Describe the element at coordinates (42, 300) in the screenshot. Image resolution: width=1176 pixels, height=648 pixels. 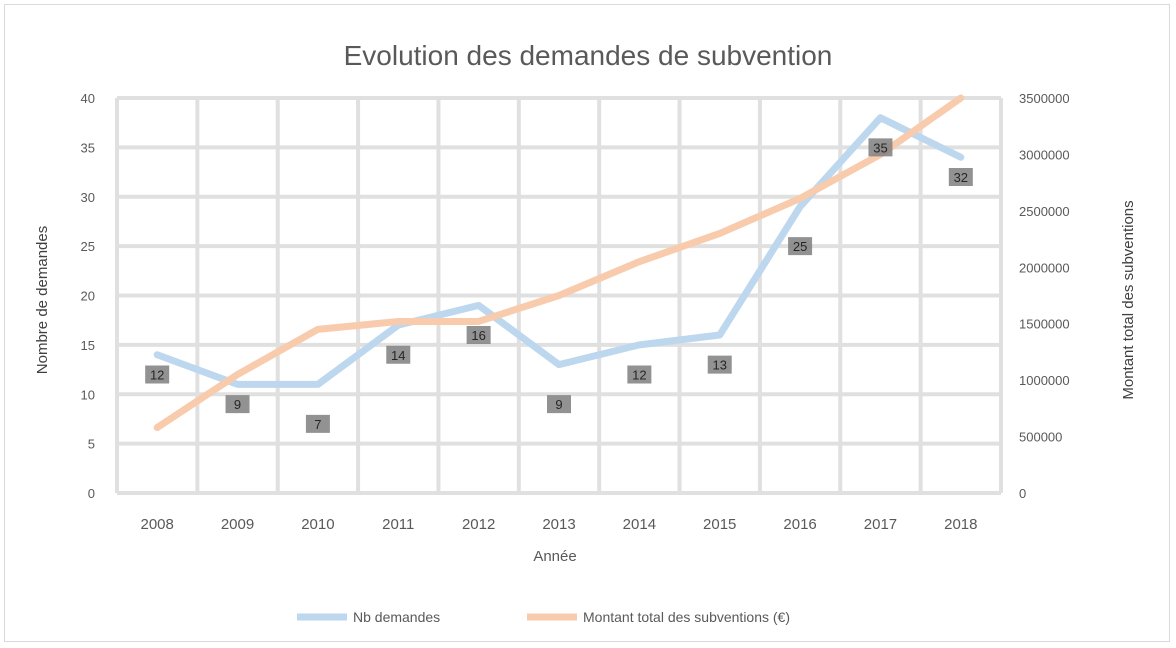
I see `y-axis-left-label: Nombre de demandes` at that location.